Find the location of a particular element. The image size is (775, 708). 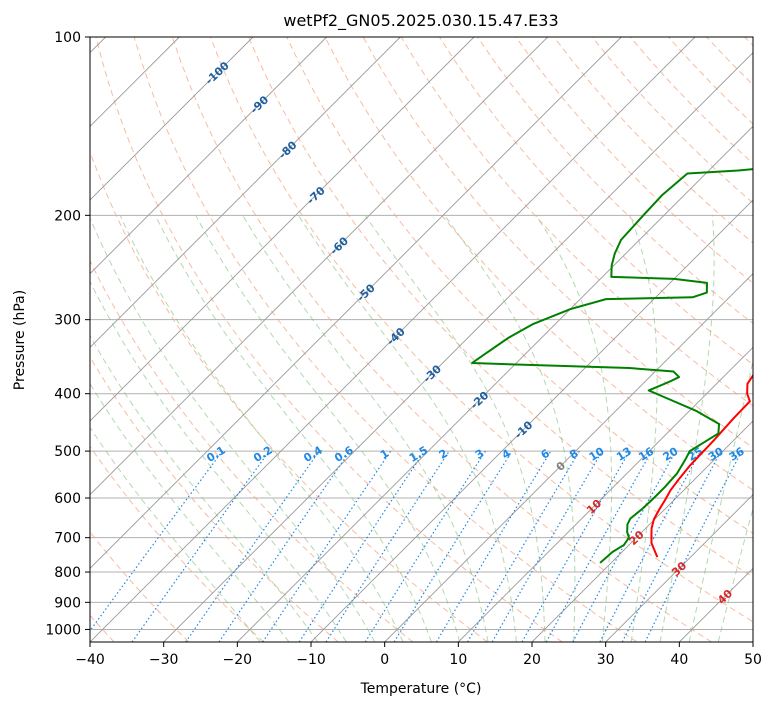

y-axis-title: Pressure (hPa) is located at coordinates (20, 340).